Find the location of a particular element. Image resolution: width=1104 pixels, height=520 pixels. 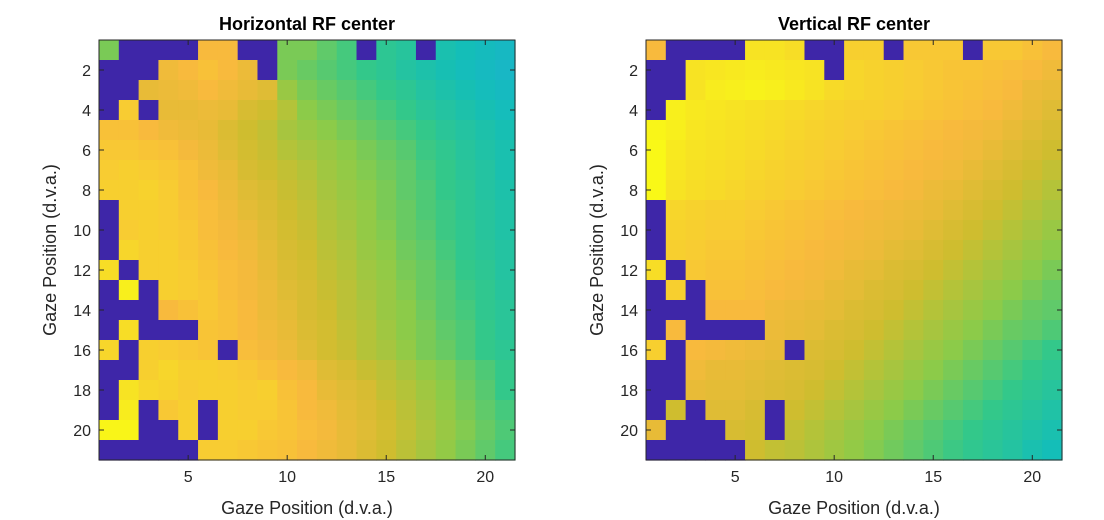

x-axis-label: Gaze Position (d.v.a.) is located at coordinates (854, 508).